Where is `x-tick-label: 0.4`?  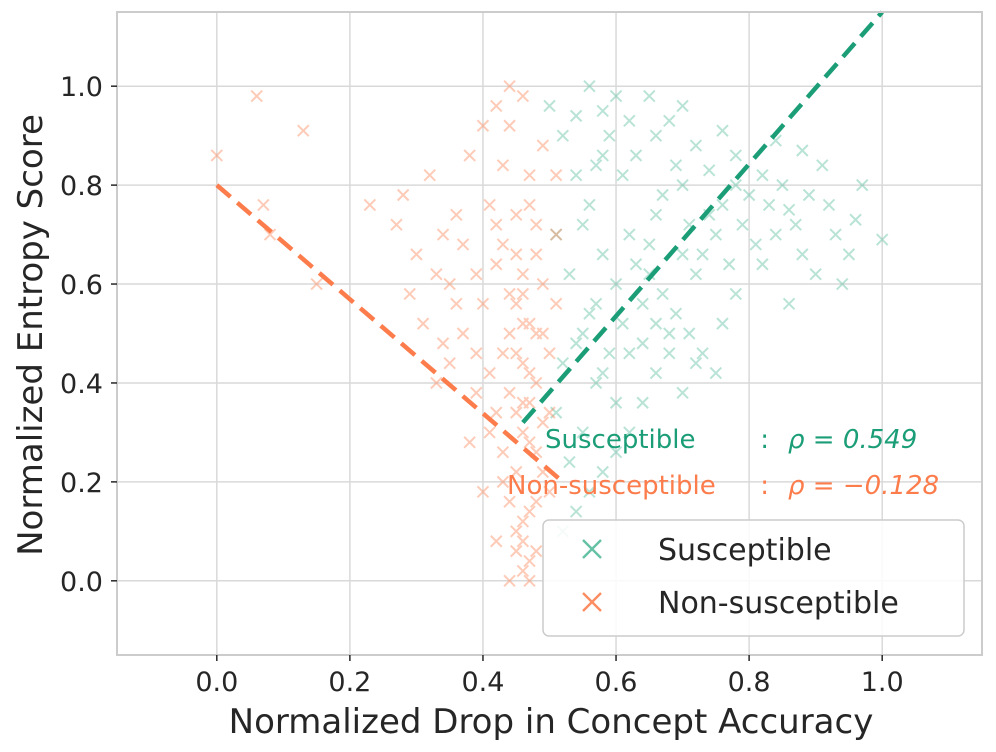
x-tick-label: 0.4 is located at coordinates (482, 682).